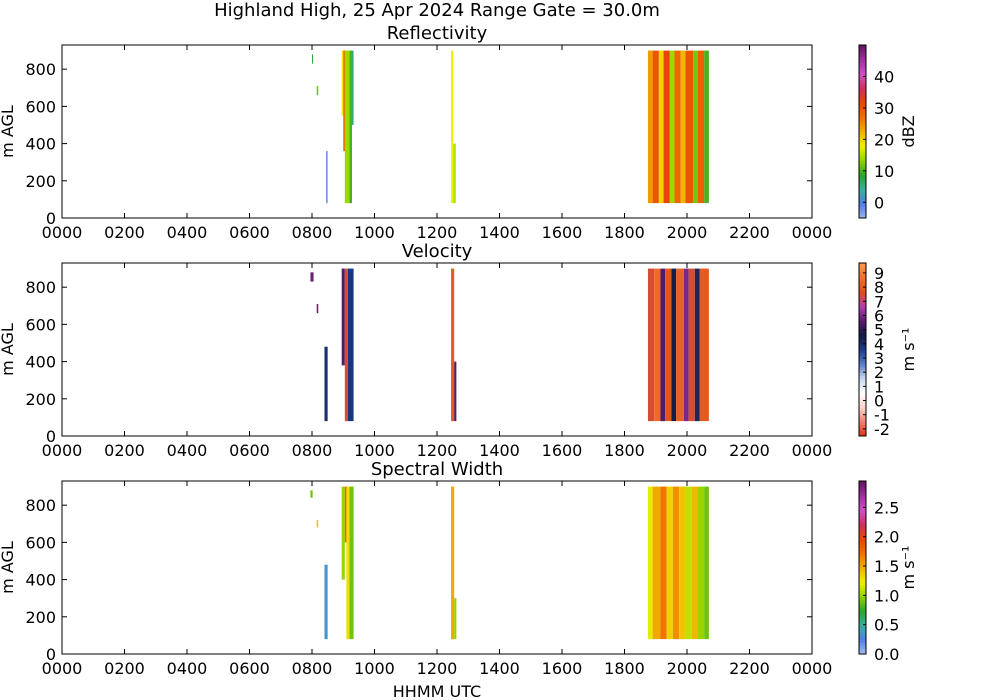  What do you see at coordinates (879, 287) in the screenshot?
I see `colorbar-tick-label: 8` at bounding box center [879, 287].